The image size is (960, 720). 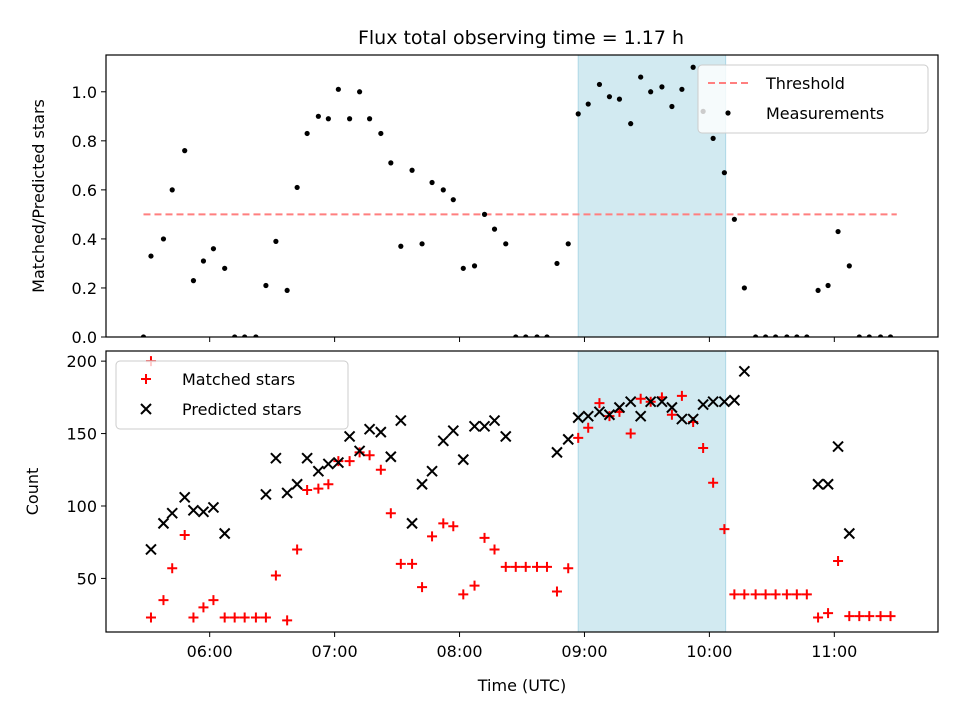 I want to click on x-tick-label: 07:00, so click(x=335, y=651).